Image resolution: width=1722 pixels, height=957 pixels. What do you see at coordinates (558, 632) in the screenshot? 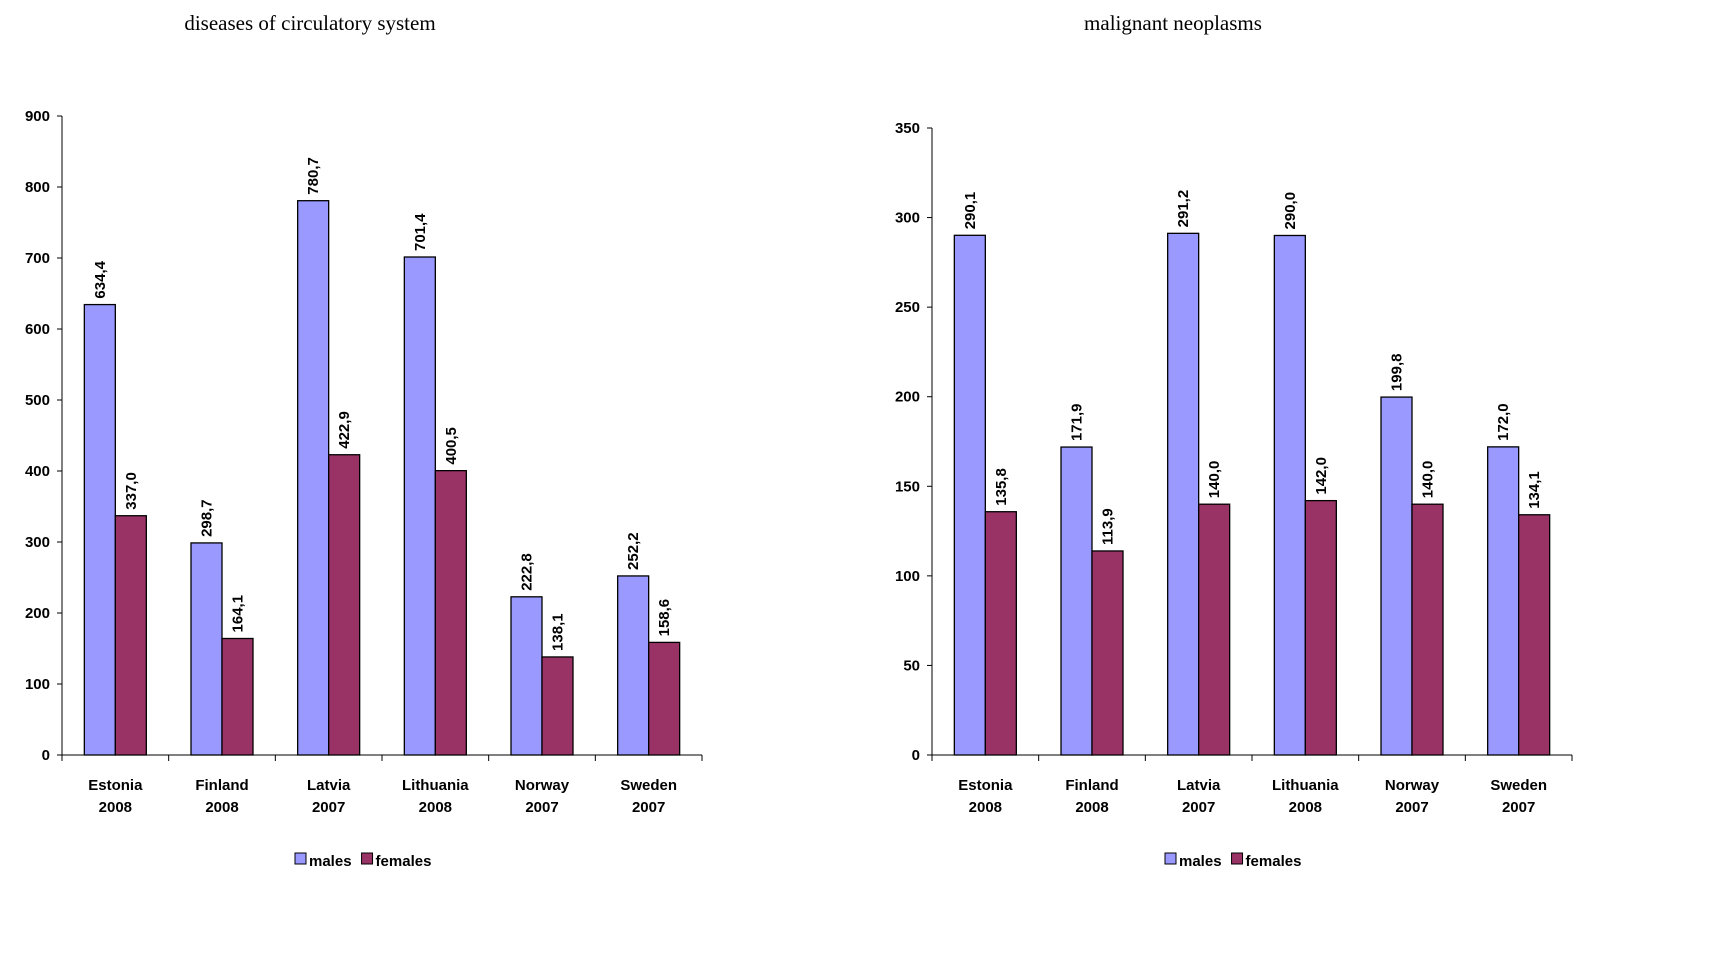
I see `value-label: 138,1` at bounding box center [558, 632].